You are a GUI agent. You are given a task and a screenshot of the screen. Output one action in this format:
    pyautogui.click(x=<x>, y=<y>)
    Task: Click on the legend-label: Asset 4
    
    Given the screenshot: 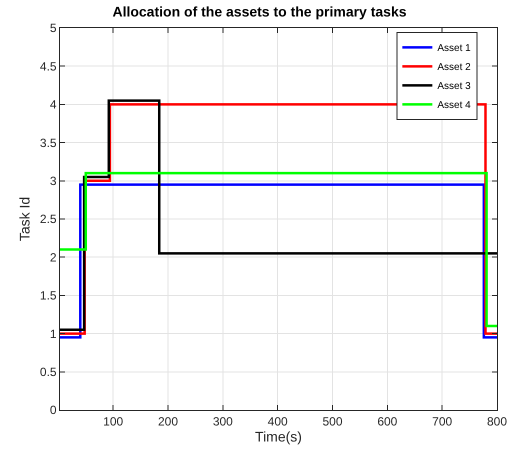 What is the action you would take?
    pyautogui.click(x=454, y=106)
    